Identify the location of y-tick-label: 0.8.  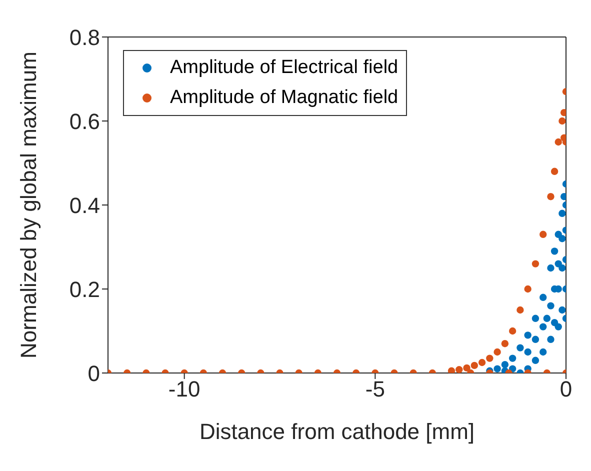
(84, 37).